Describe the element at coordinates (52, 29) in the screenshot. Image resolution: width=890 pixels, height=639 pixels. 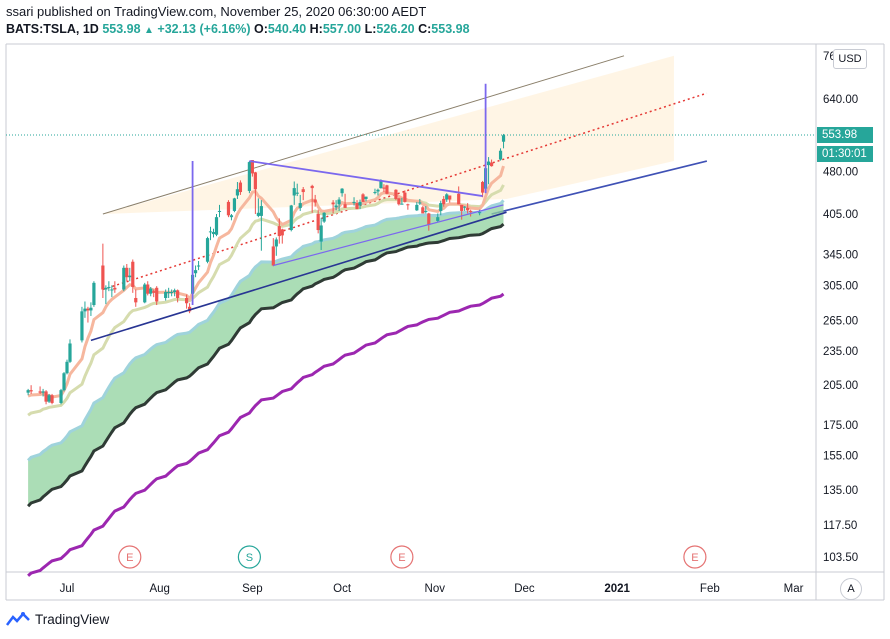
I see `symbol-label: BATS:TSLA, 1D` at that location.